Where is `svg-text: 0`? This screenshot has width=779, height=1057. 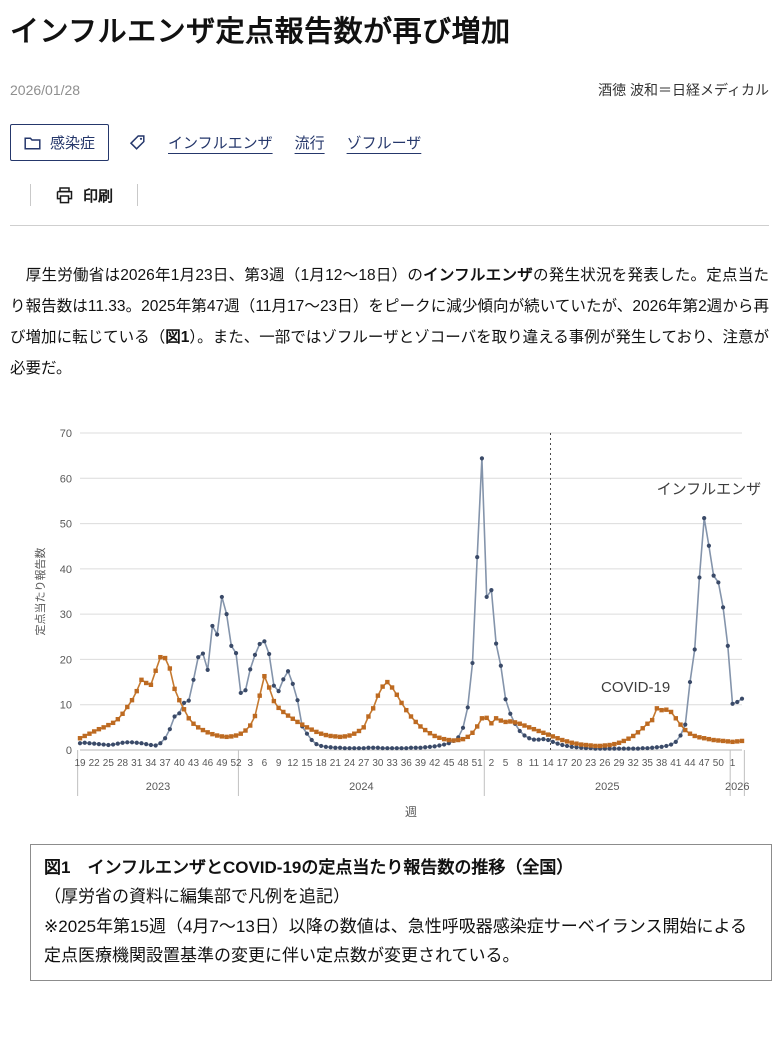
svg-text: 0 is located at coordinates (69, 751).